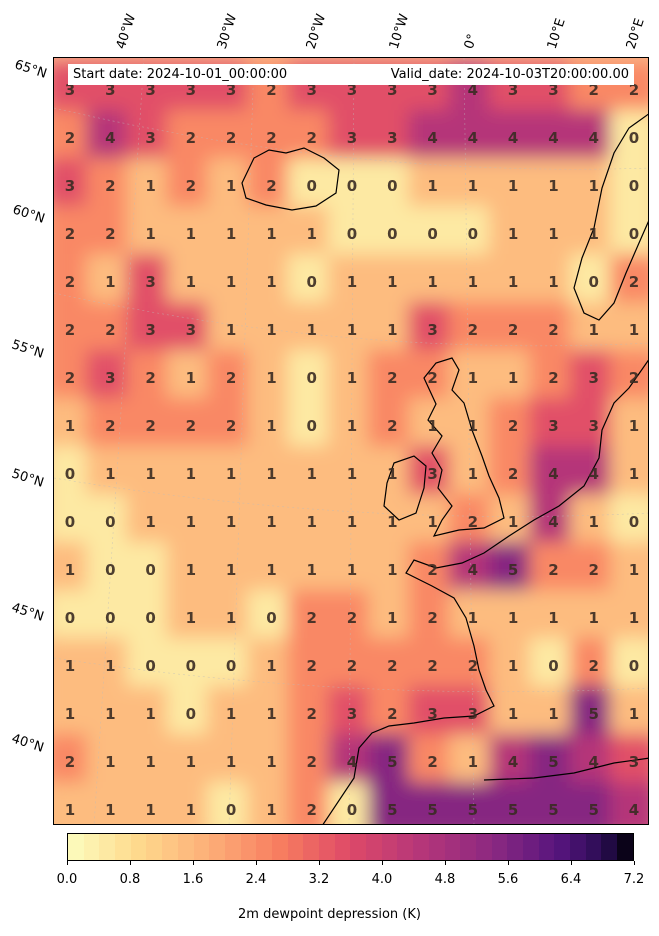  Describe the element at coordinates (30, 69) in the screenshot. I see `lat-label-65: 65°N` at that location.